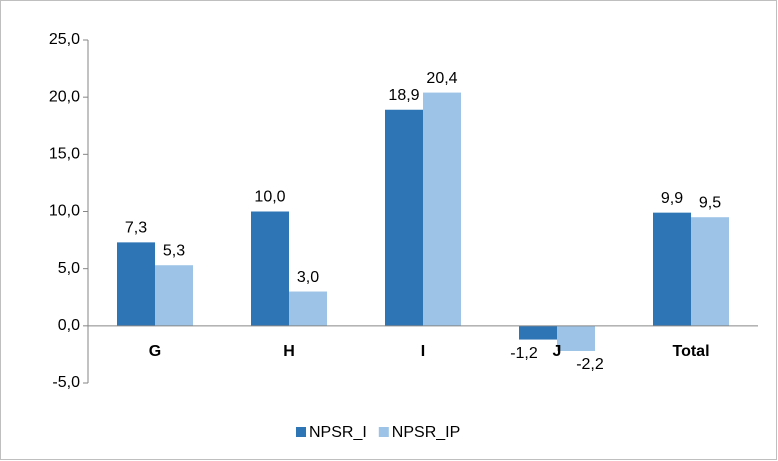 This screenshot has width=778, height=461. I want to click on x-tick-label: H, so click(289, 351).